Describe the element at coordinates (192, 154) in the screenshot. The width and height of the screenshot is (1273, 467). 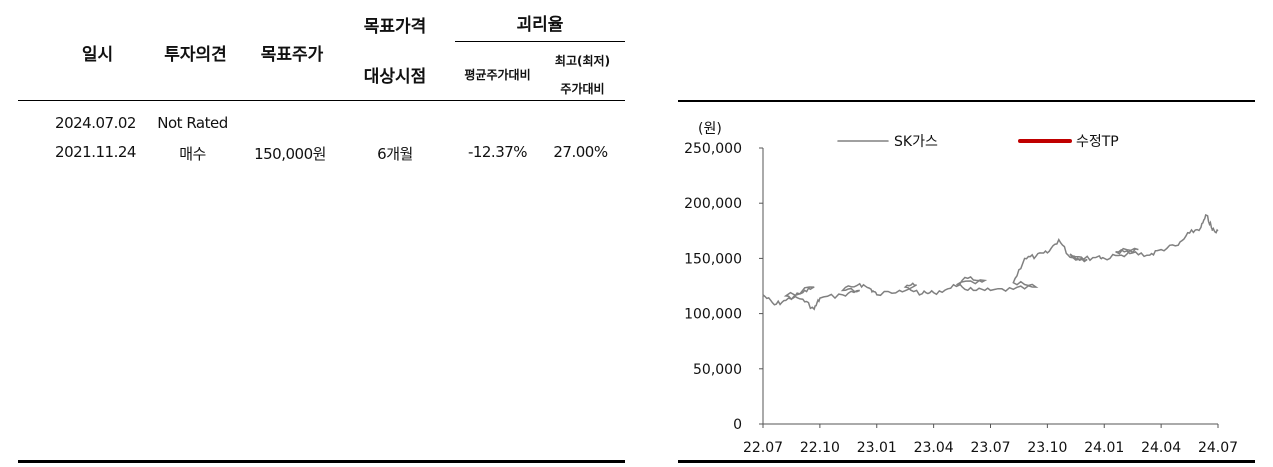
I see `row2-opinion: 매수` at that location.